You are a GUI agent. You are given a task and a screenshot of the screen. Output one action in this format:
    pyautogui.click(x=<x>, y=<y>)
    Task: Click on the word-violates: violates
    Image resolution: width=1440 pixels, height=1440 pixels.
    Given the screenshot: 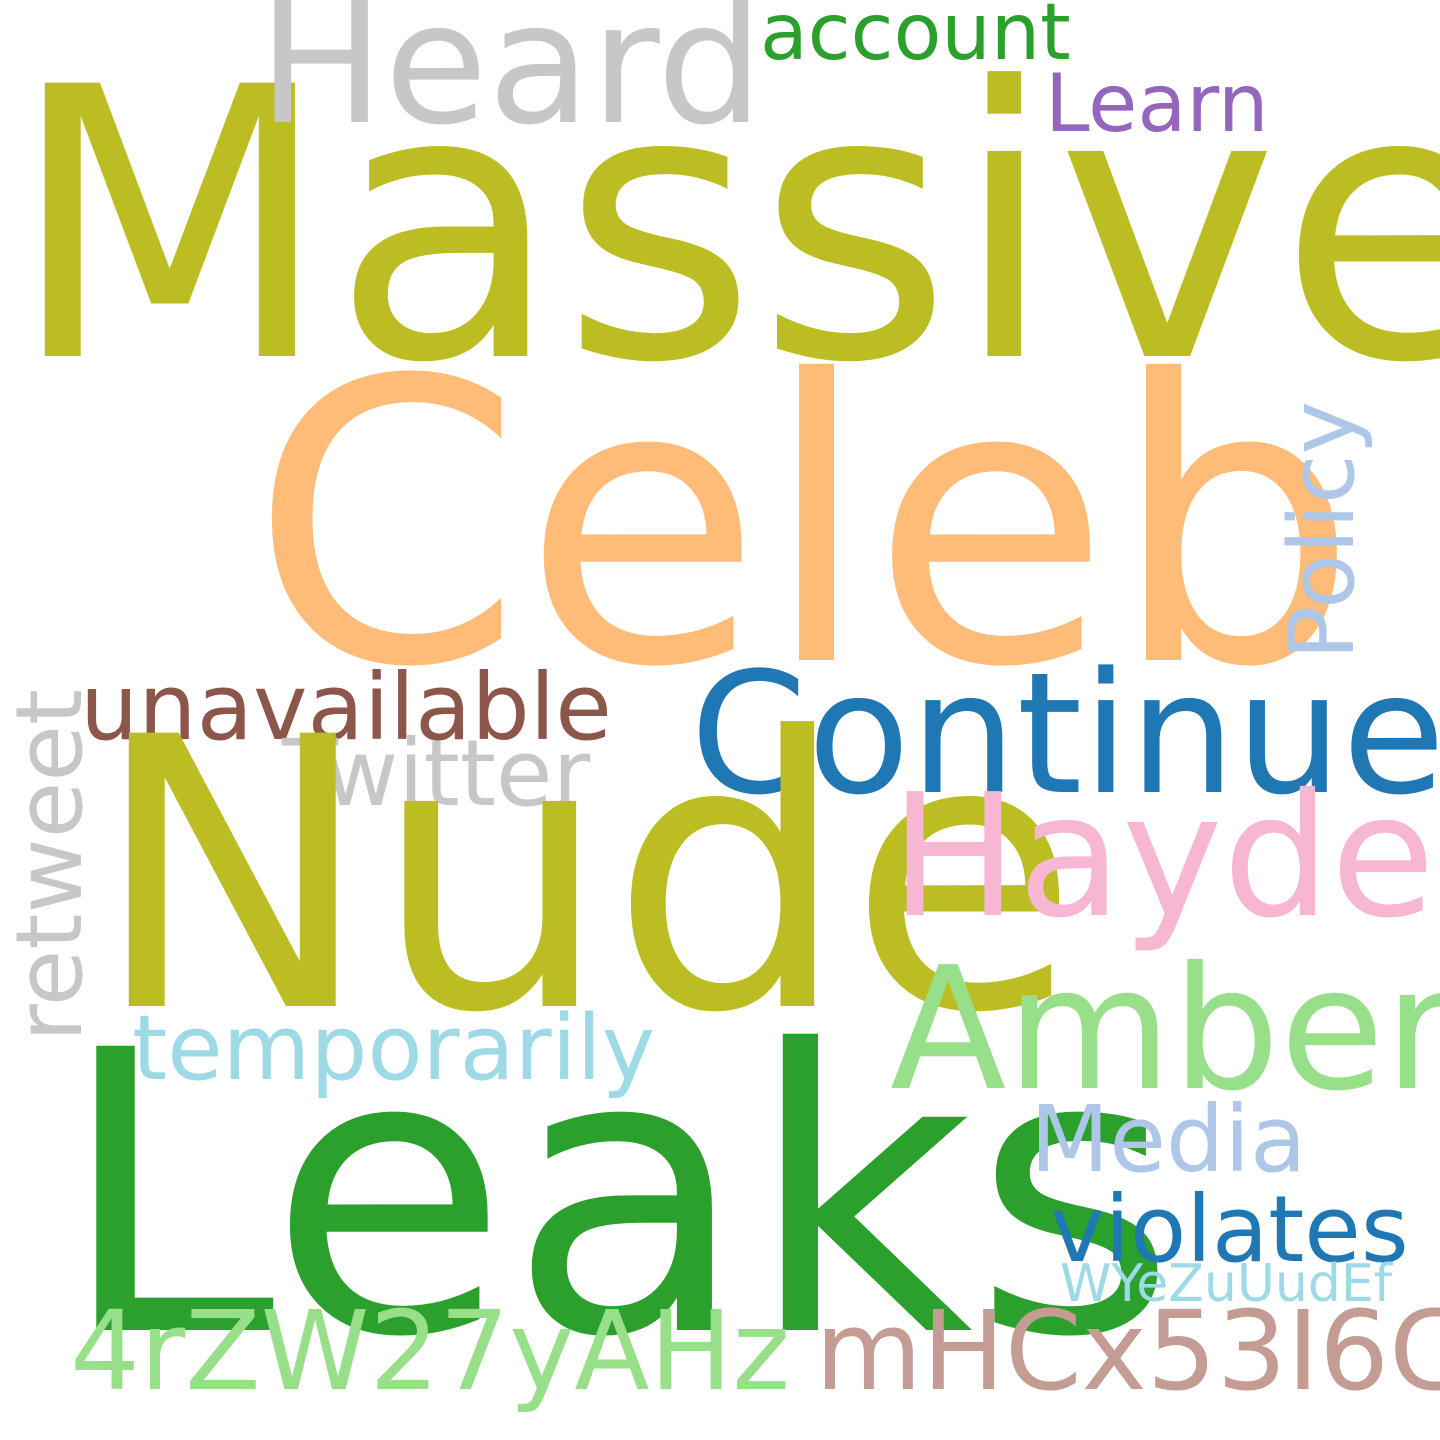 What is the action you would take?
    pyautogui.click(x=1229, y=1229)
    